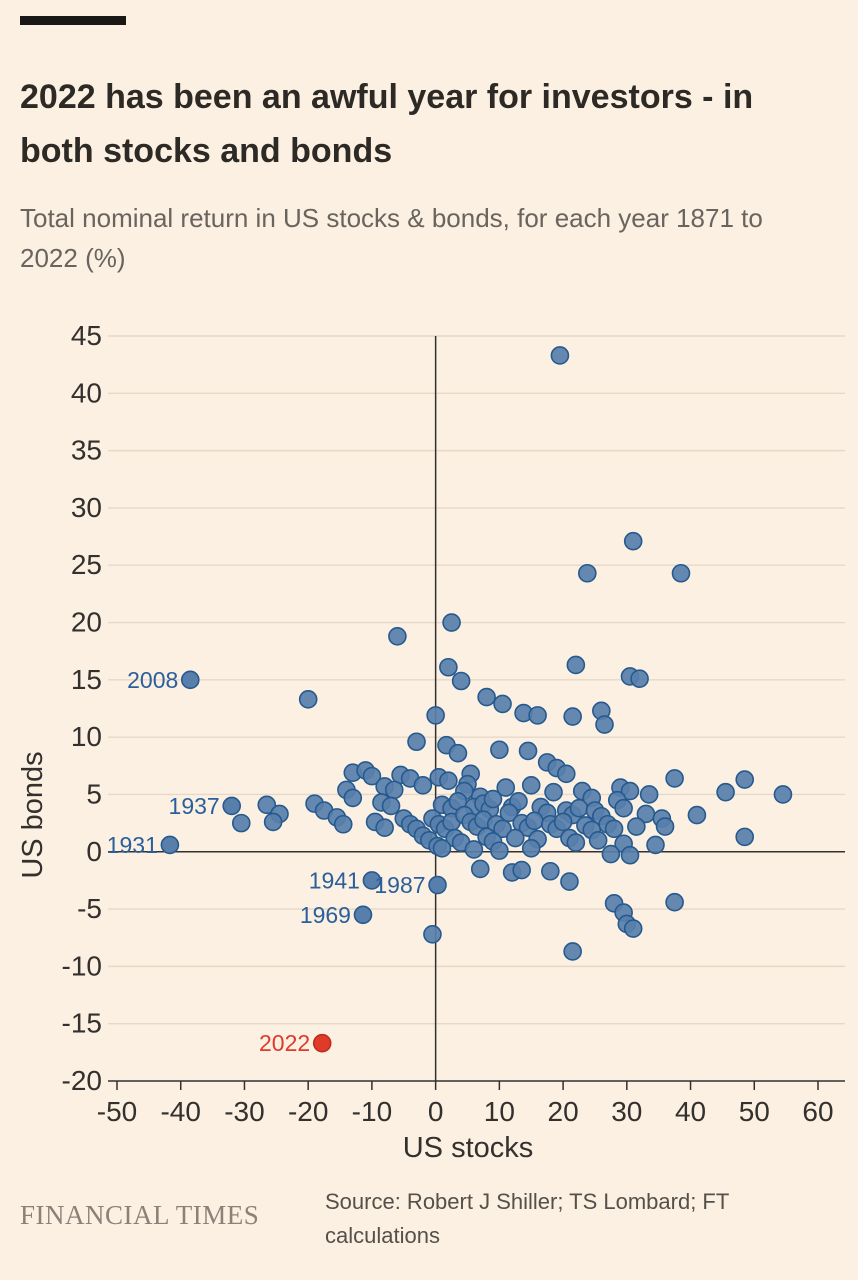  What do you see at coordinates (73, 20) in the screenshot?
I see `top-rule-bar` at bounding box center [73, 20].